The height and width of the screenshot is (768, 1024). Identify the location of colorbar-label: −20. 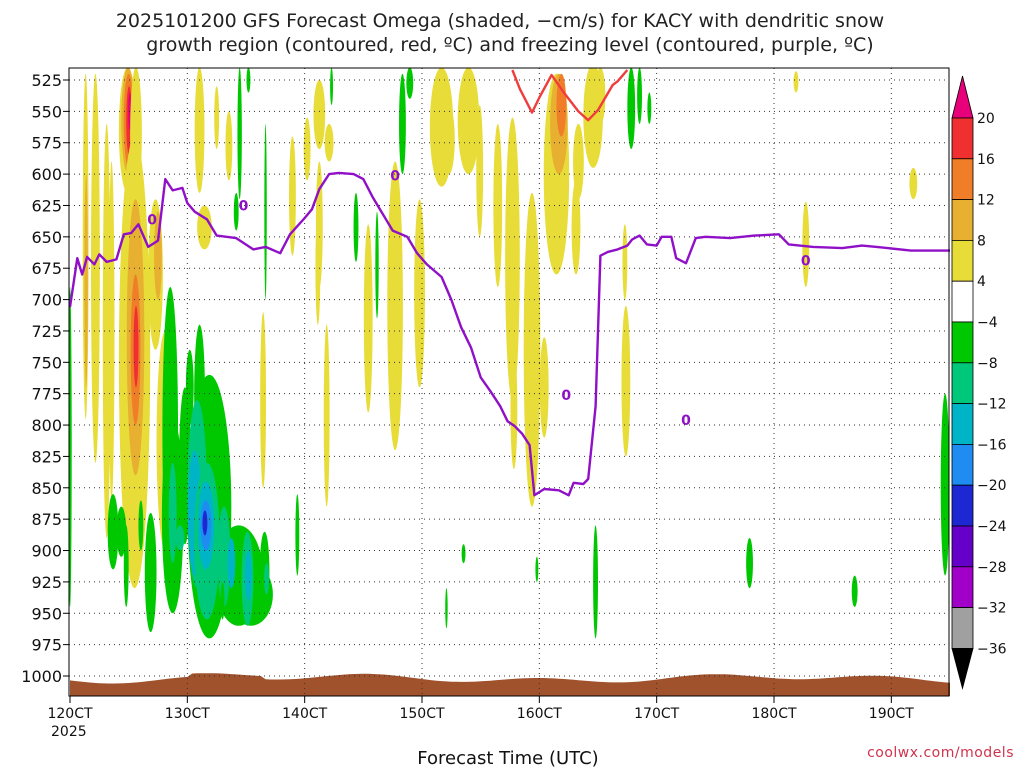
(992, 486).